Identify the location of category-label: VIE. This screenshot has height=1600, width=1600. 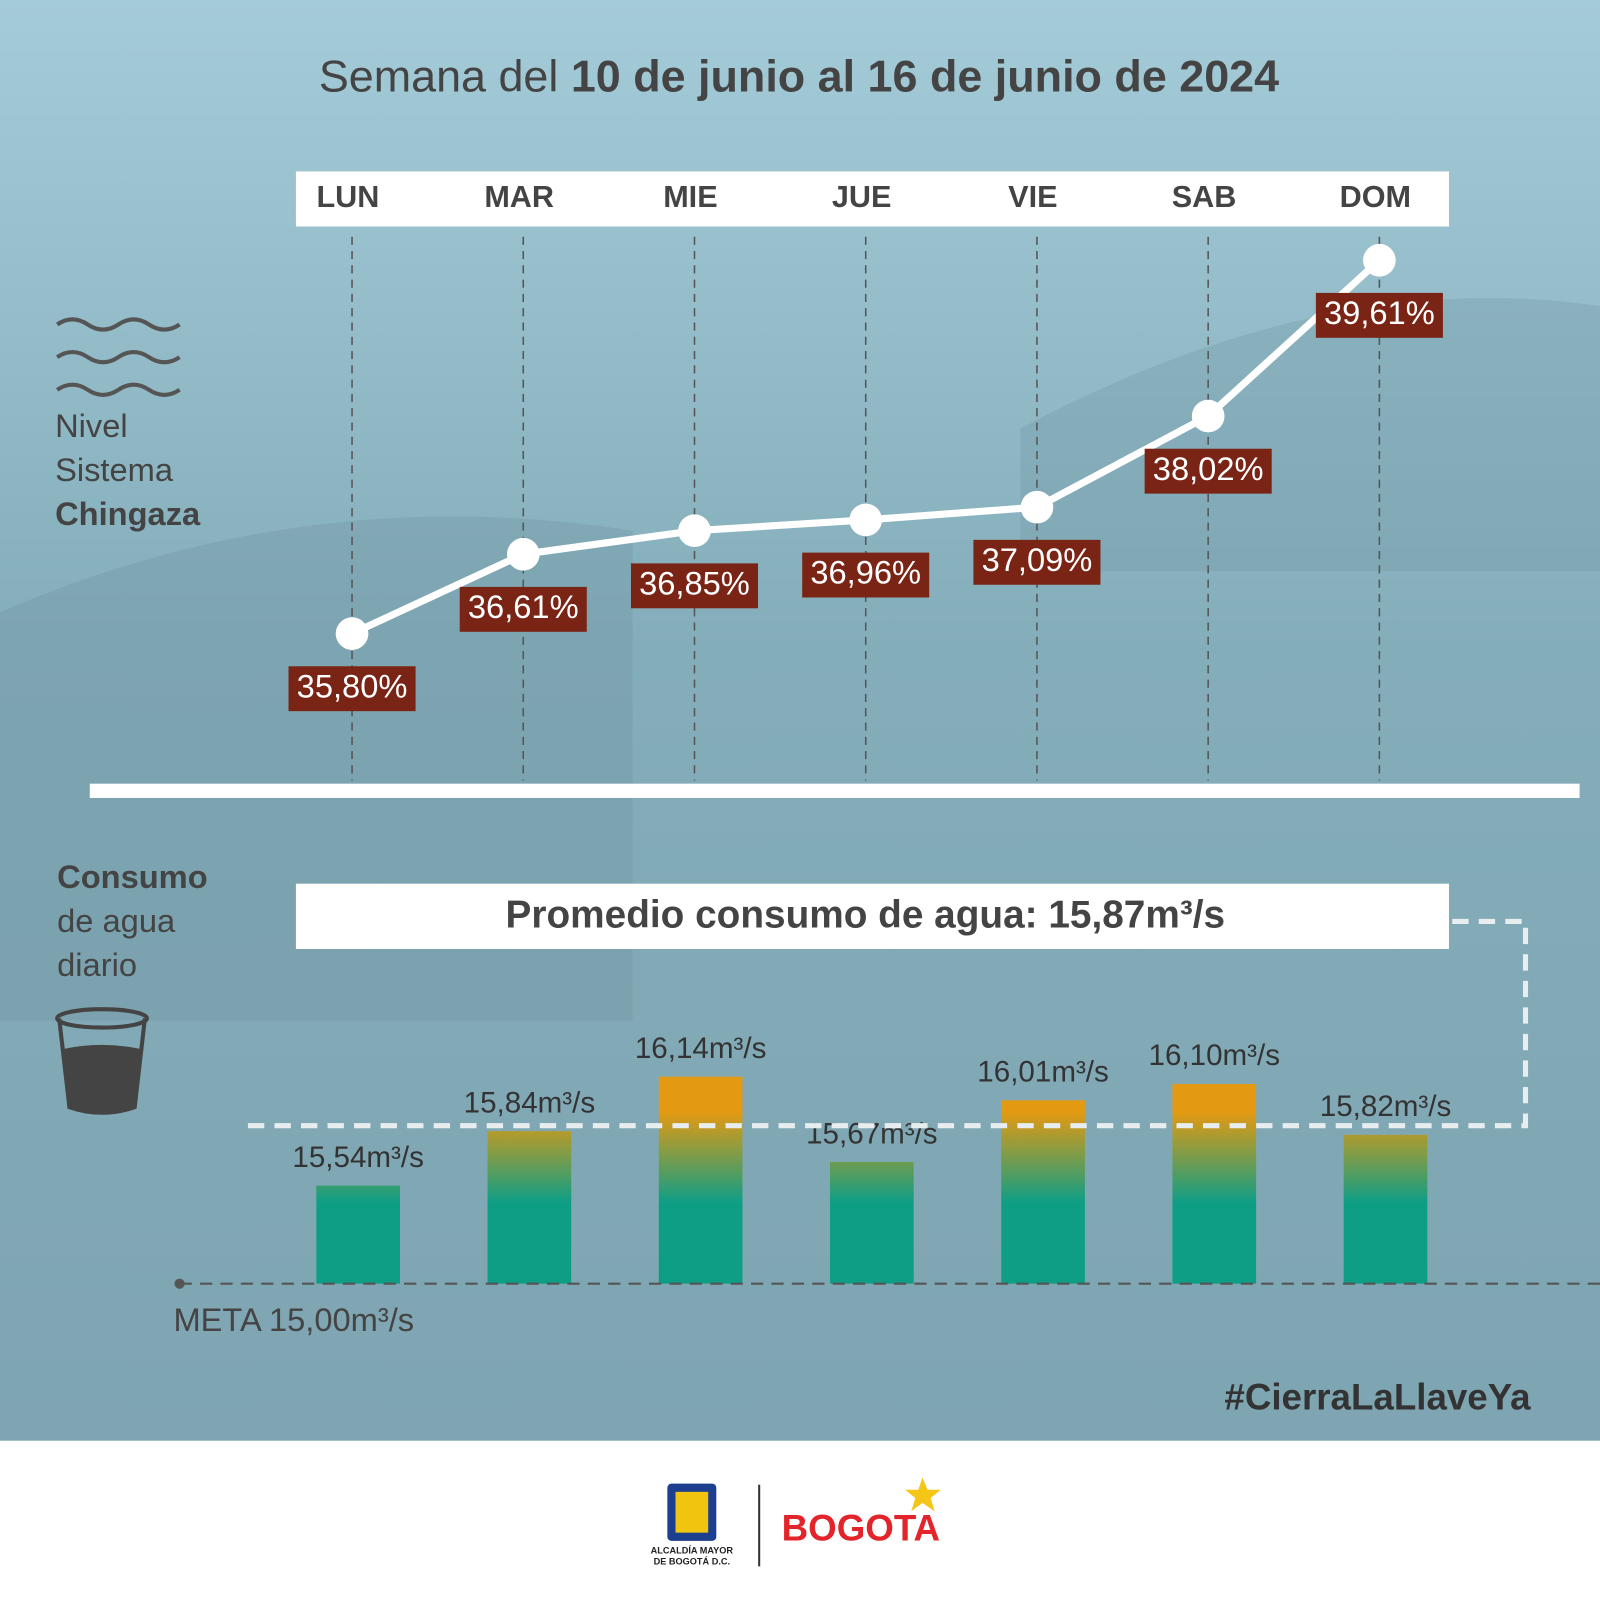
(1032, 197).